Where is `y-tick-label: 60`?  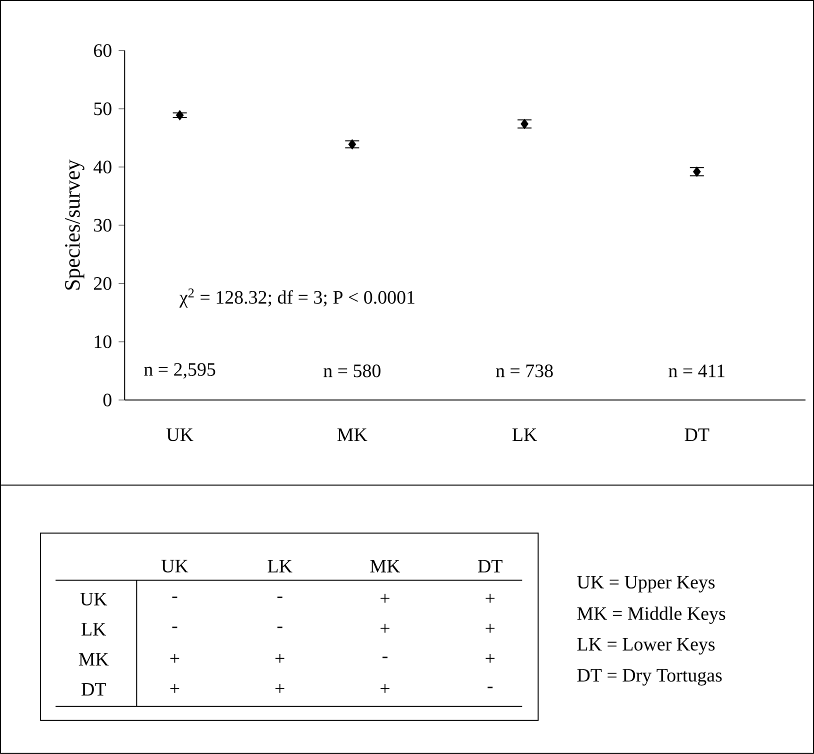
y-tick-label: 60 is located at coordinates (103, 50).